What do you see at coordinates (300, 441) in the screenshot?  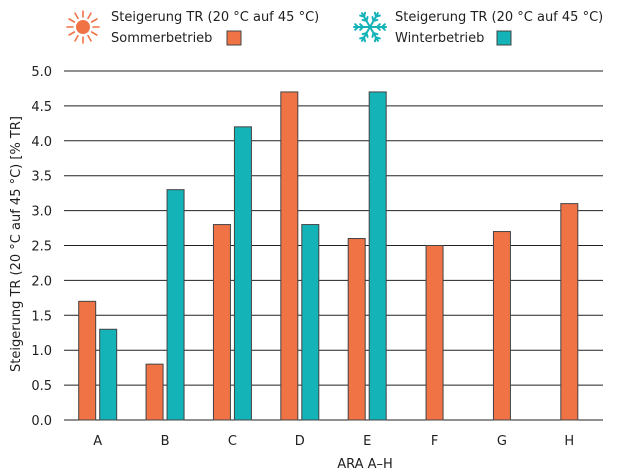 I see `x-tick-label-D: D` at bounding box center [300, 441].